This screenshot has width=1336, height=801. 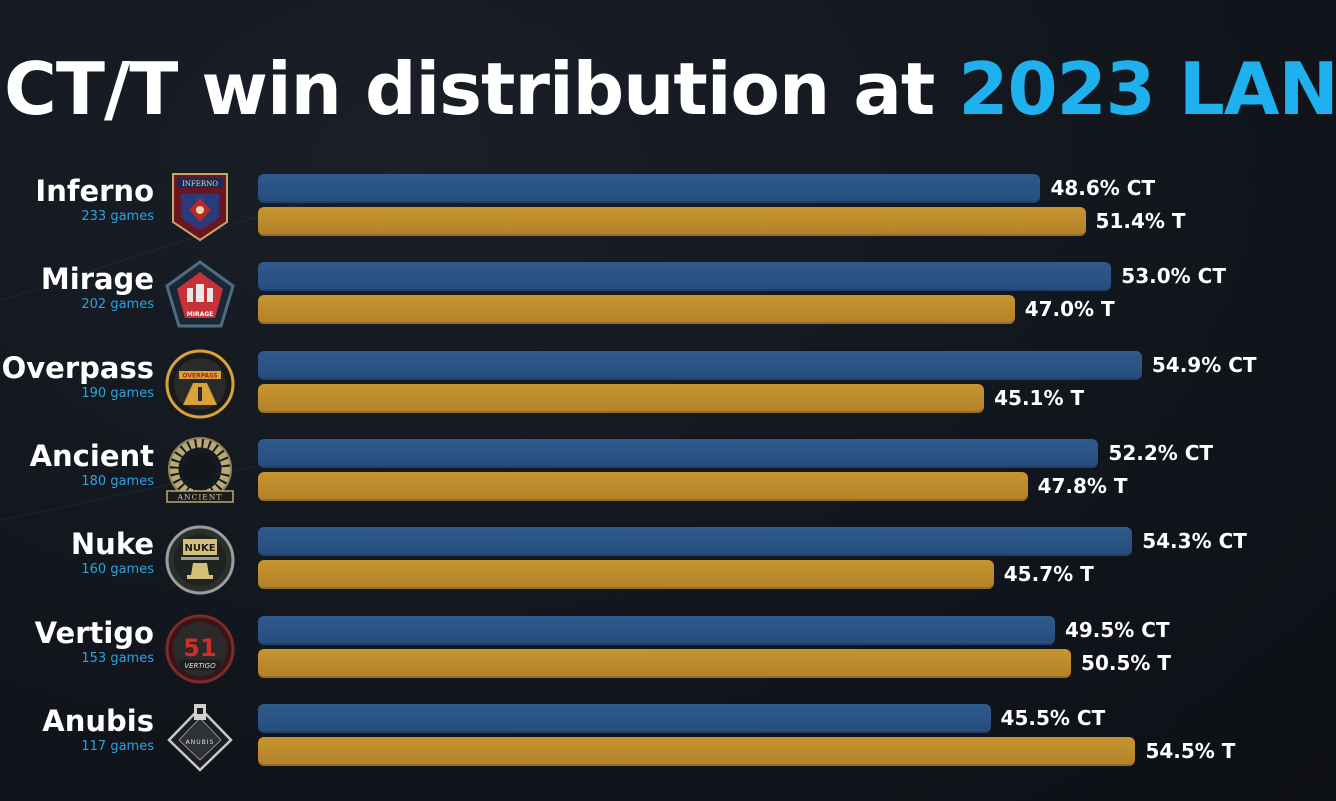 What do you see at coordinates (1069, 309) in the screenshot?
I see `t-value-label: 47.0% T` at bounding box center [1069, 309].